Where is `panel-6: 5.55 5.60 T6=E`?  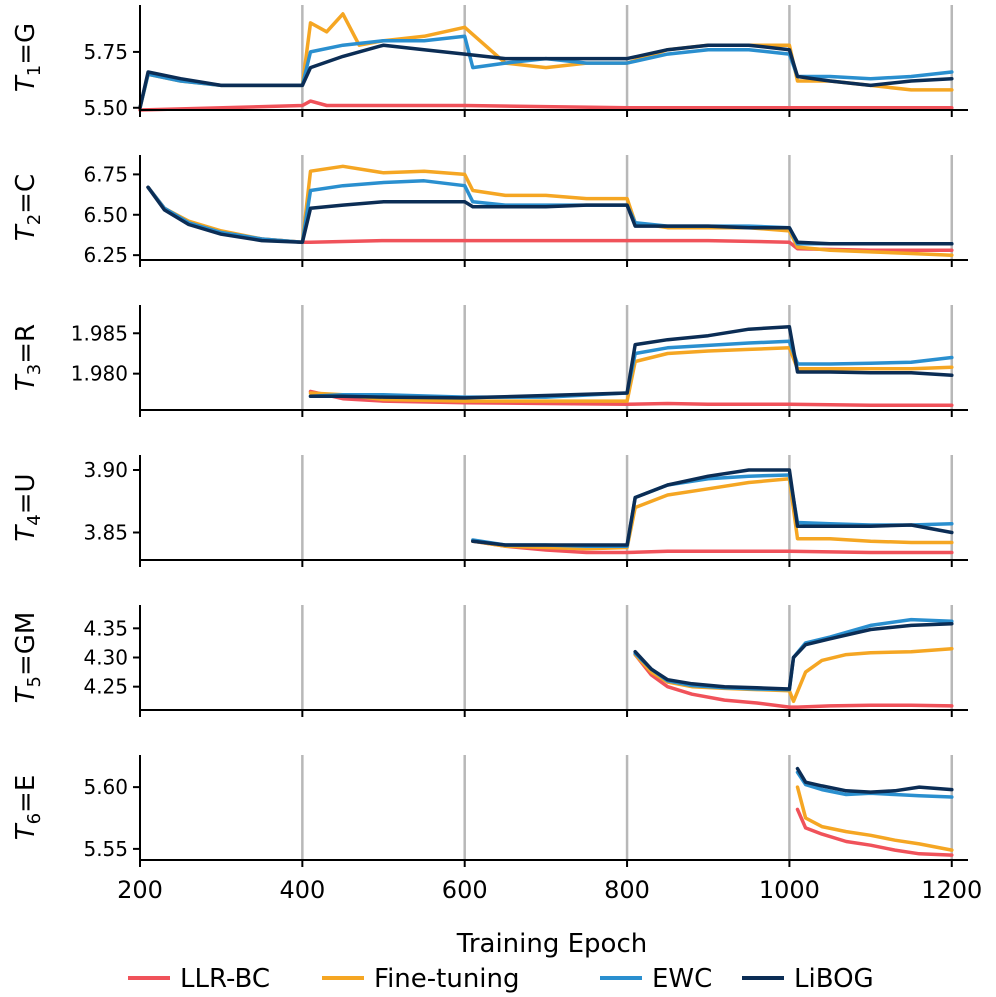
panel-6: 5.55 5.60 T6=E is located at coordinates (489, 811).